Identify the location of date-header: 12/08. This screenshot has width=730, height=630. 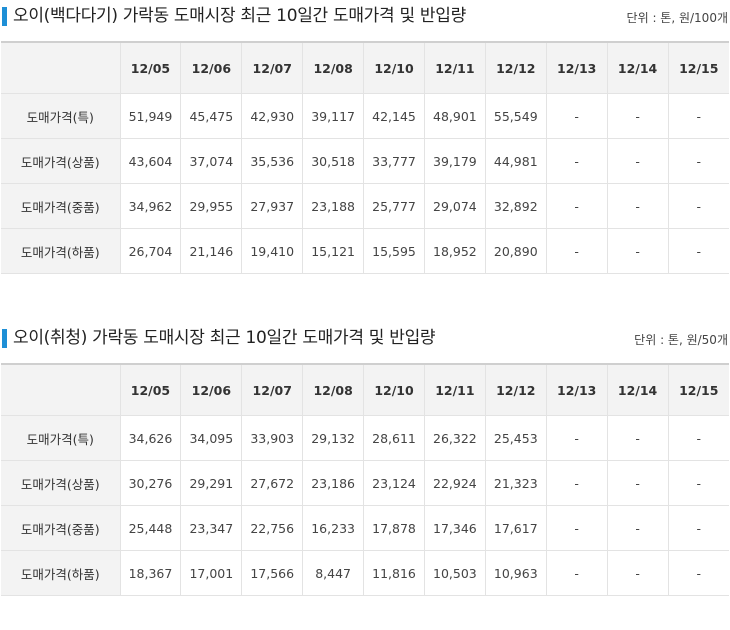
(333, 389).